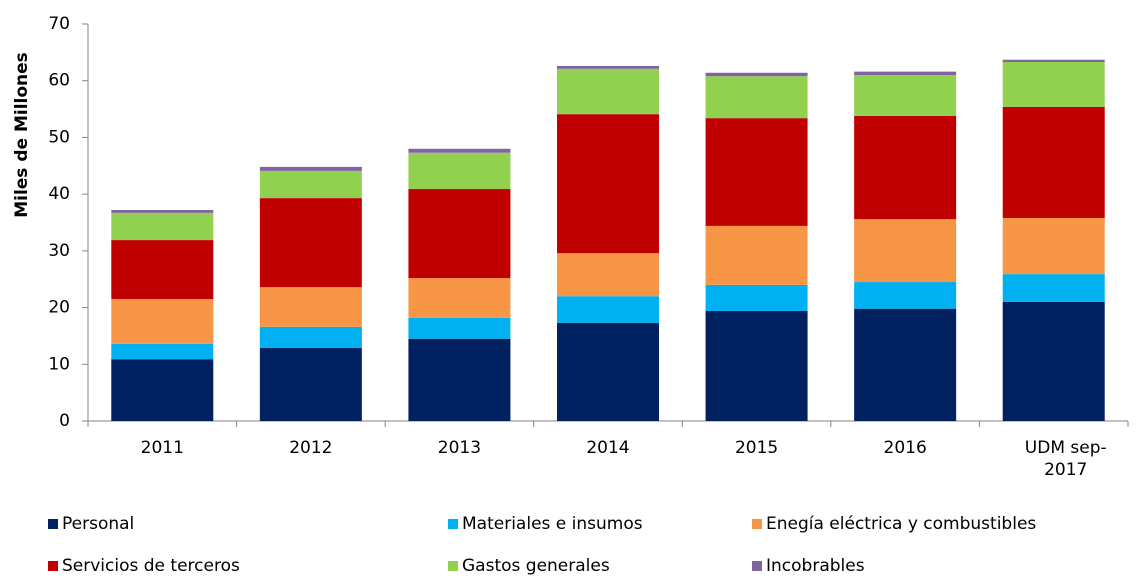 Image resolution: width=1141 pixels, height=578 pixels. Describe the element at coordinates (59, 137) in the screenshot. I see `y-tick-label: 50` at that location.